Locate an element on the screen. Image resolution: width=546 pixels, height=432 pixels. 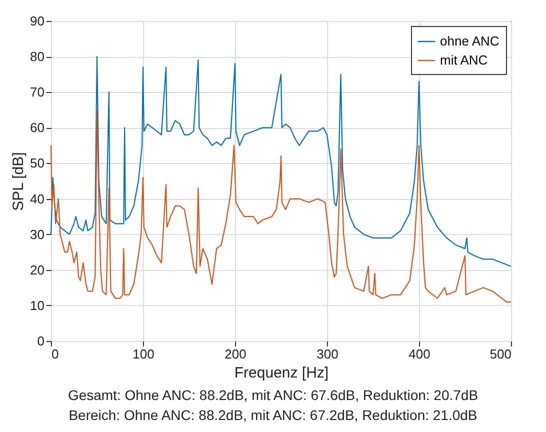
x-tick-label: 300 is located at coordinates (327, 354).